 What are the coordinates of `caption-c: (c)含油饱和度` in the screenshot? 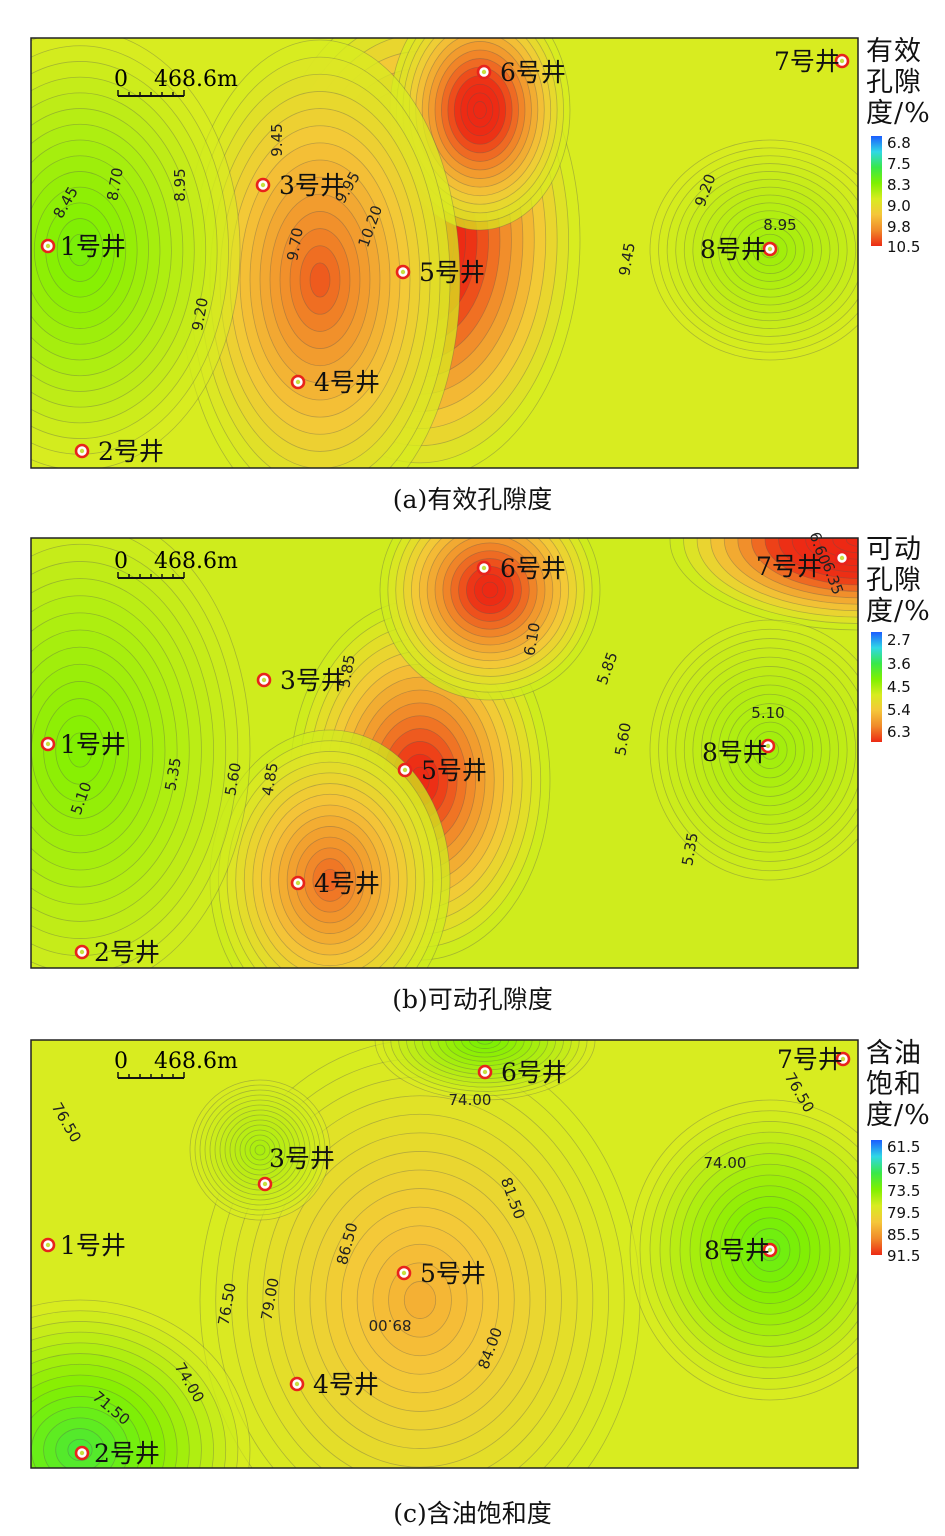 It's located at (472, 1513).